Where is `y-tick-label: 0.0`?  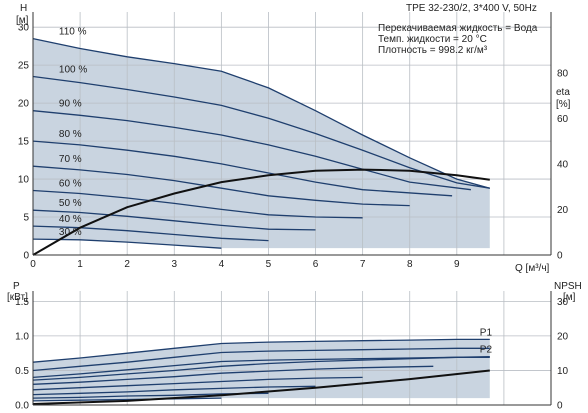
y-tick-label: 0.0 is located at coordinates (22, 406).